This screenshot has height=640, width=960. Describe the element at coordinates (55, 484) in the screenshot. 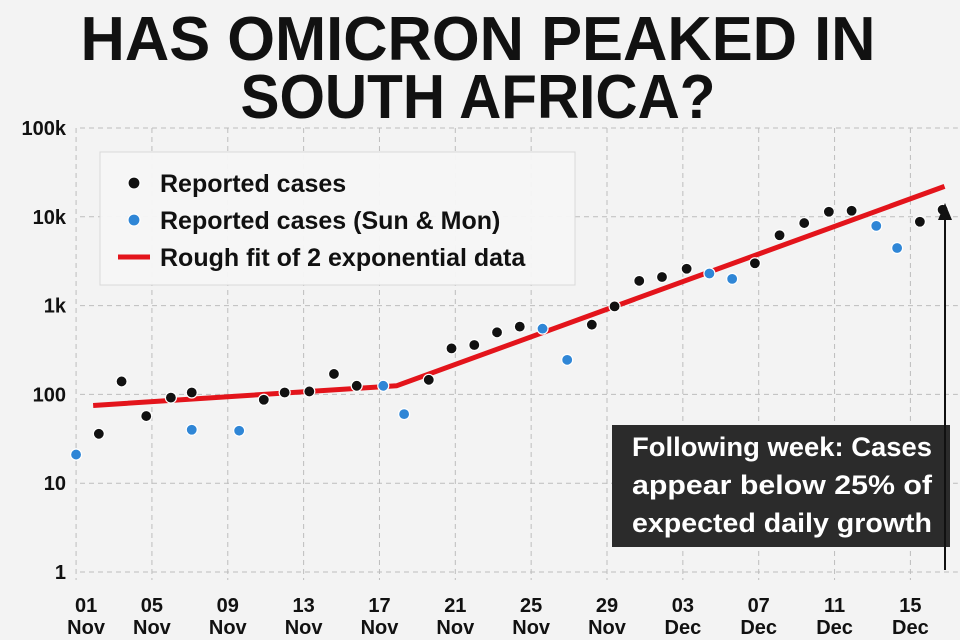

I see `y-tick-label: 10` at that location.